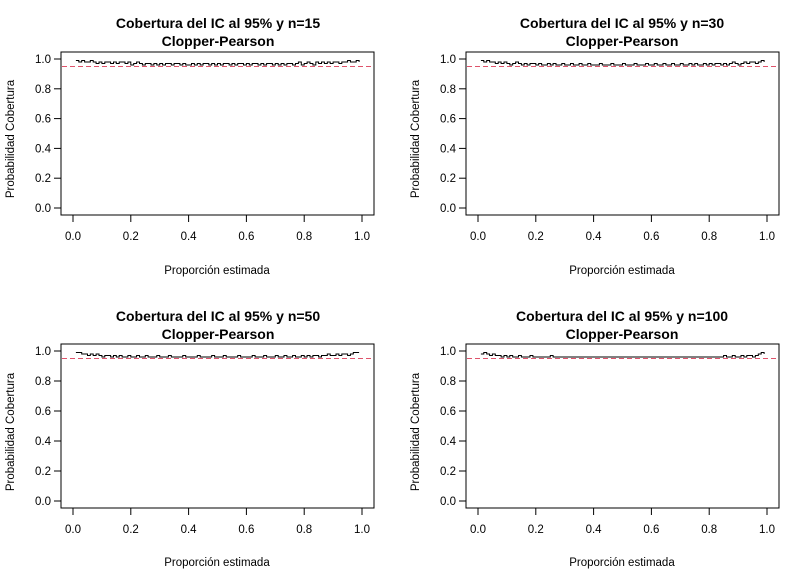 The image size is (810, 585). I want to click on chart-title: Cobertura del IC al 95% y n=100, so click(622, 316).